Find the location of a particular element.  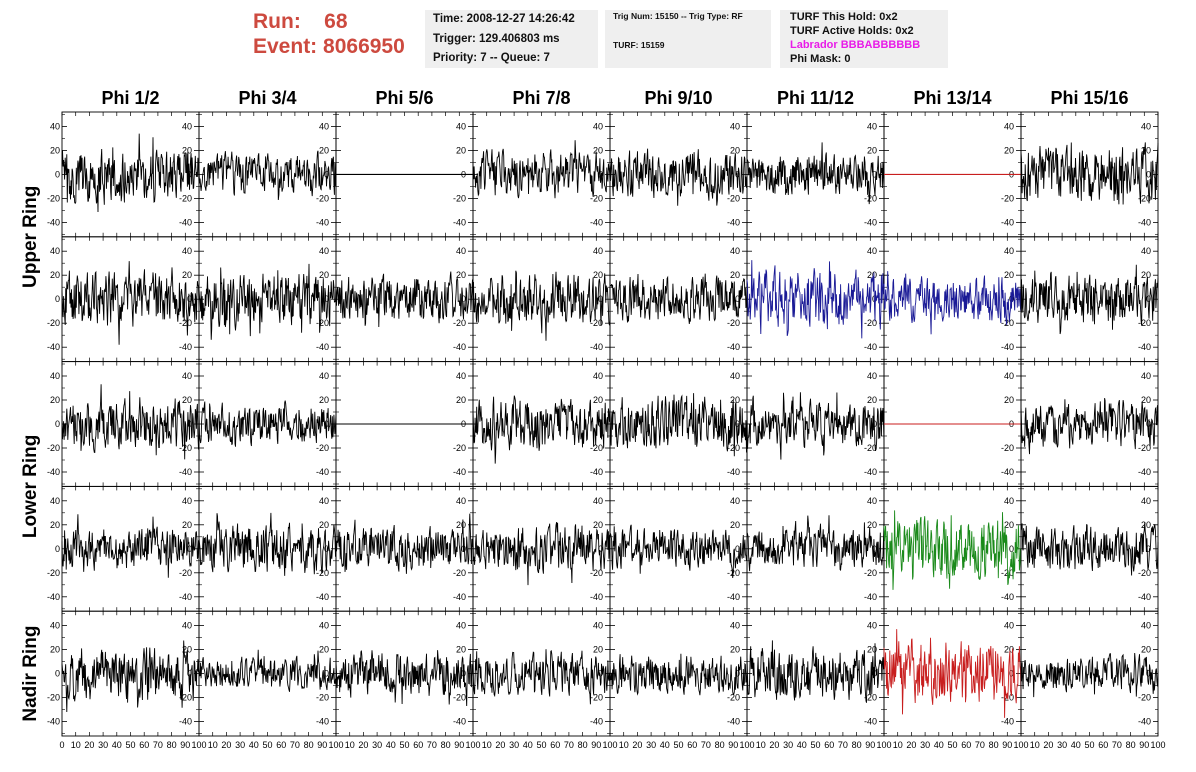

turf-this-hold-text: TURF This Hold: 0x2 is located at coordinates (844, 17).